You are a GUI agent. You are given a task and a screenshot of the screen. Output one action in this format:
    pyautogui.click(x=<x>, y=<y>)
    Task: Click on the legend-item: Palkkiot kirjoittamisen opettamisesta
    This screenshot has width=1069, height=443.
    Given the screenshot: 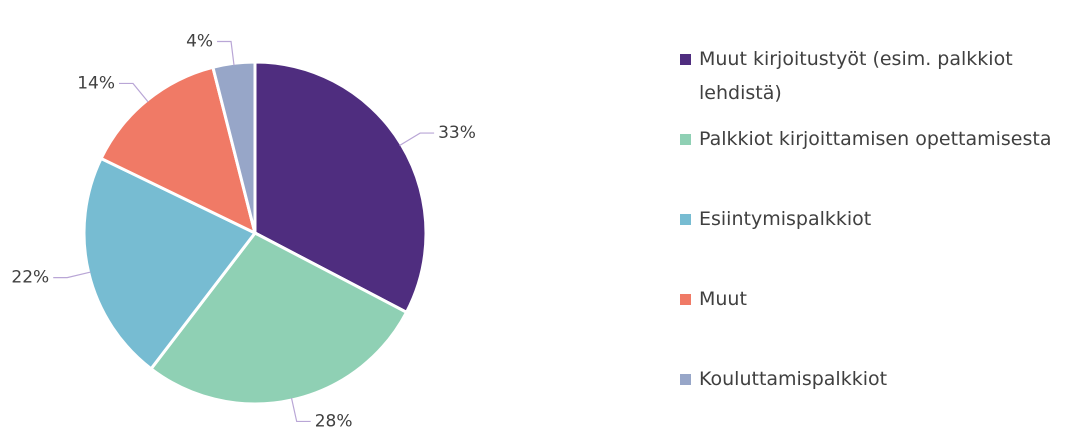 What is the action you would take?
    pyautogui.click(x=870, y=139)
    